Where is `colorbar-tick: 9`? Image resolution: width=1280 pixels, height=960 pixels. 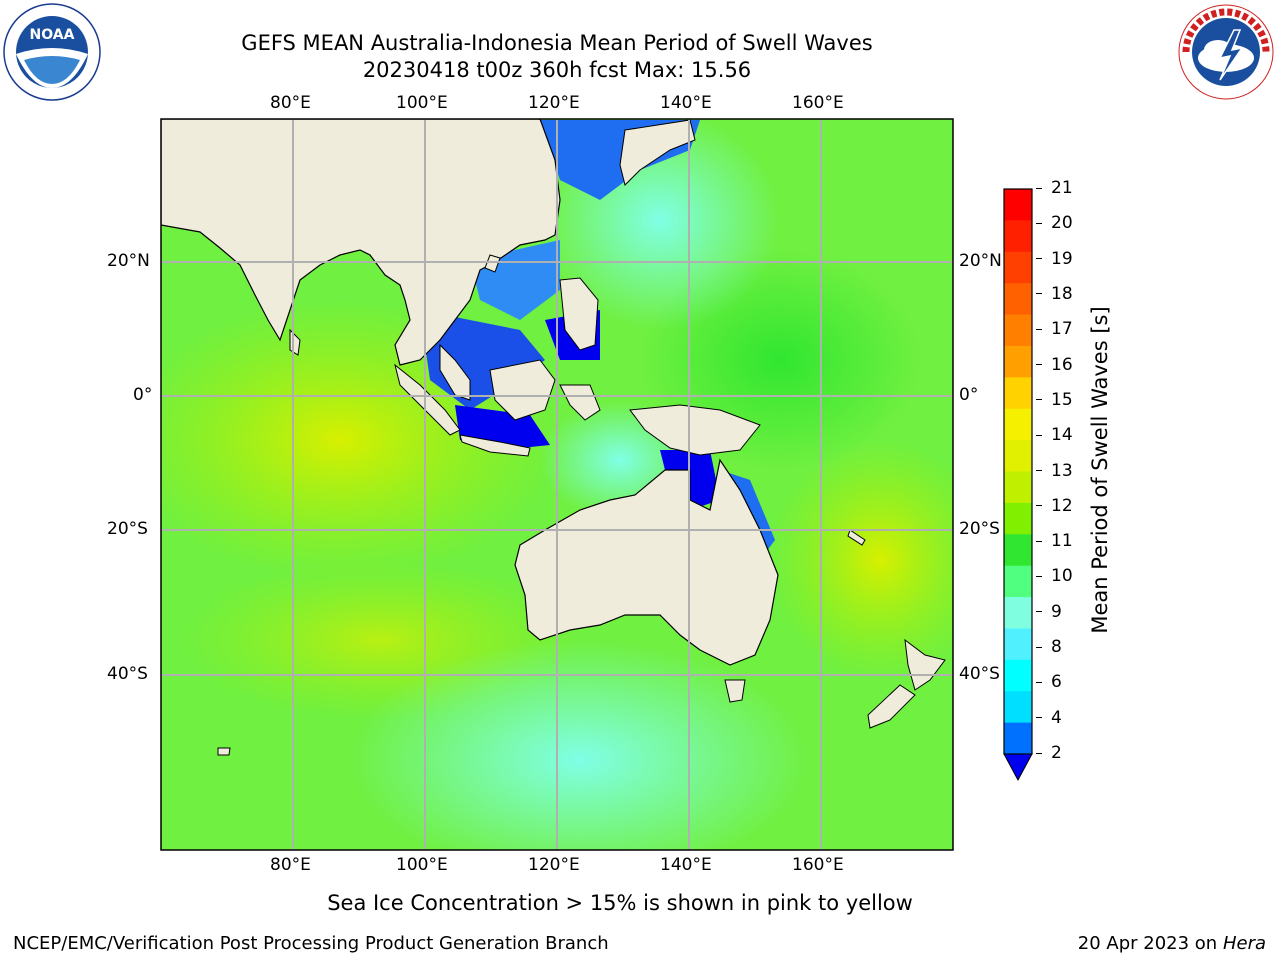 colorbar-tick: 9 is located at coordinates (1049, 612).